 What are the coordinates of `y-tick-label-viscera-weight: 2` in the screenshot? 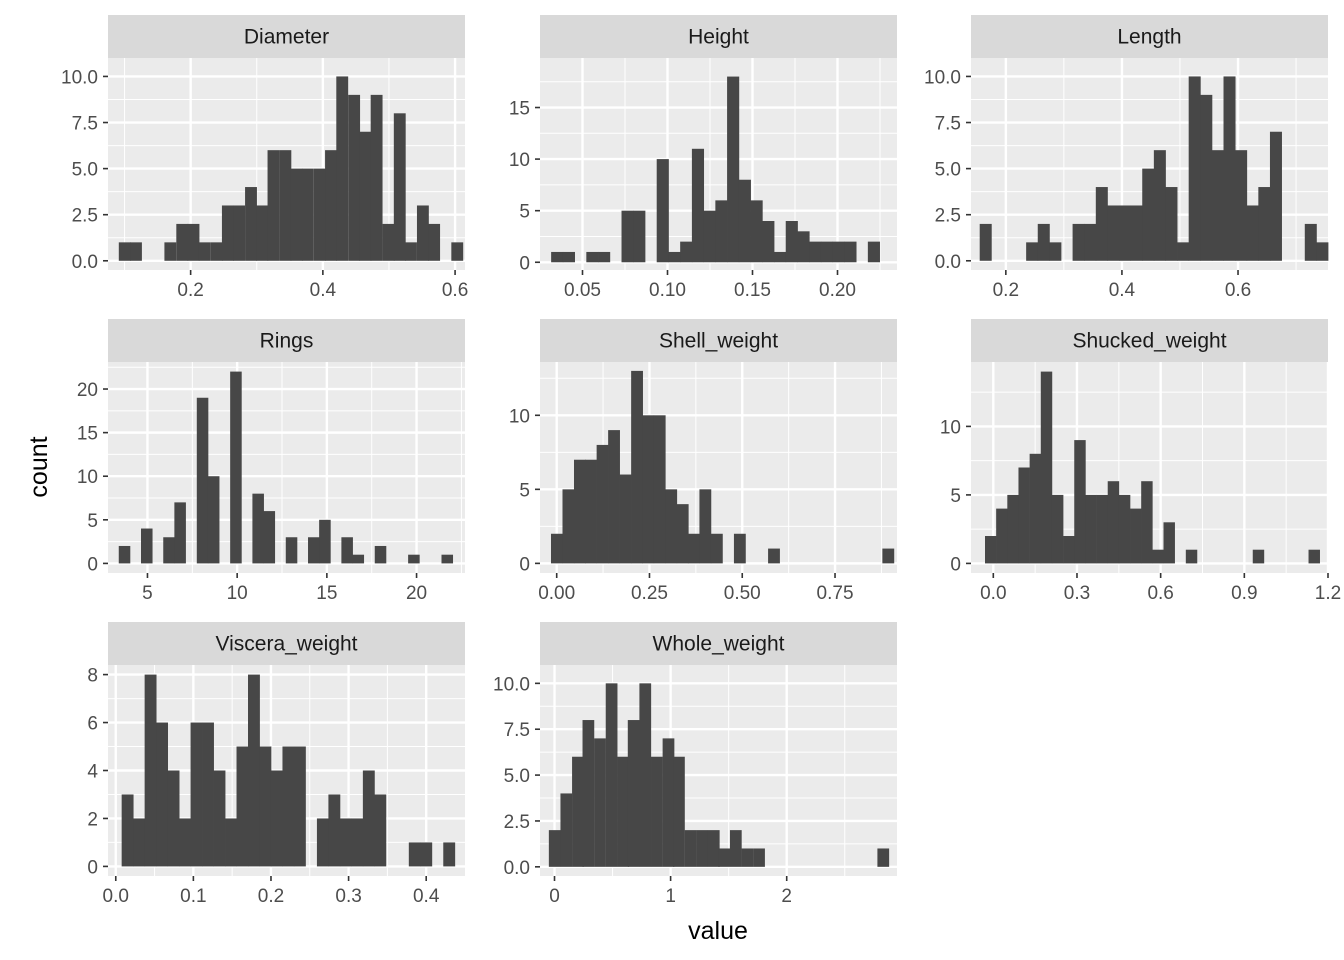 It's located at (92, 819).